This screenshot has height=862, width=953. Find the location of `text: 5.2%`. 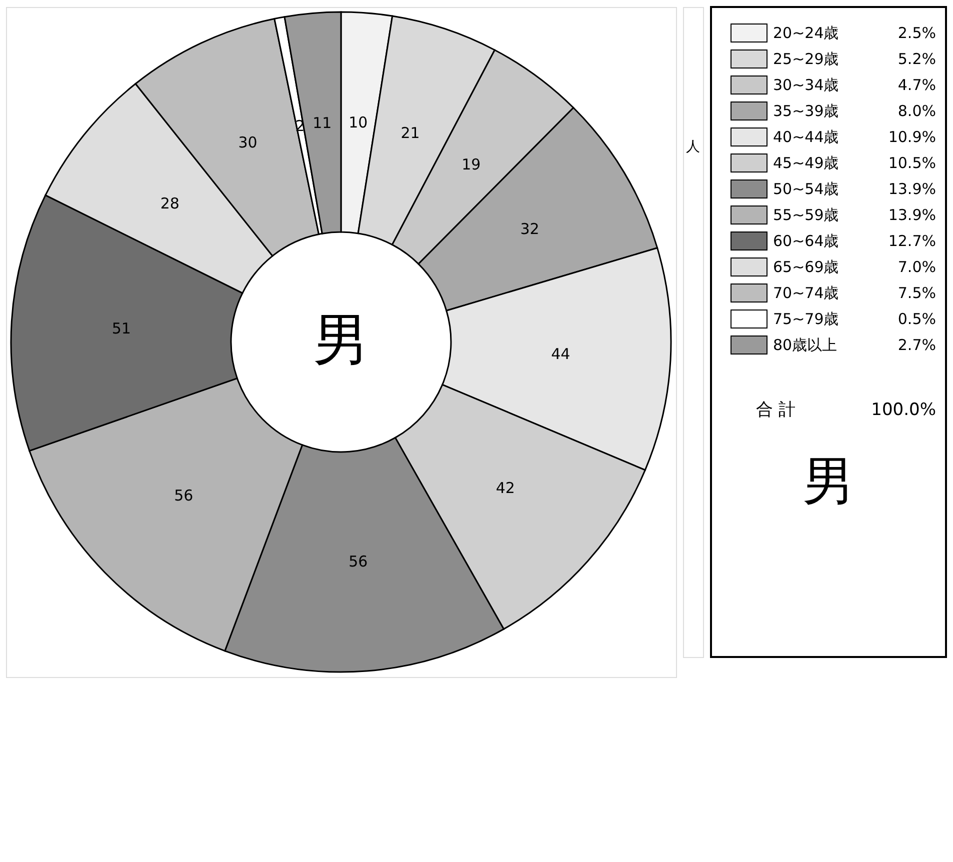

text: 5.2% is located at coordinates (917, 59).